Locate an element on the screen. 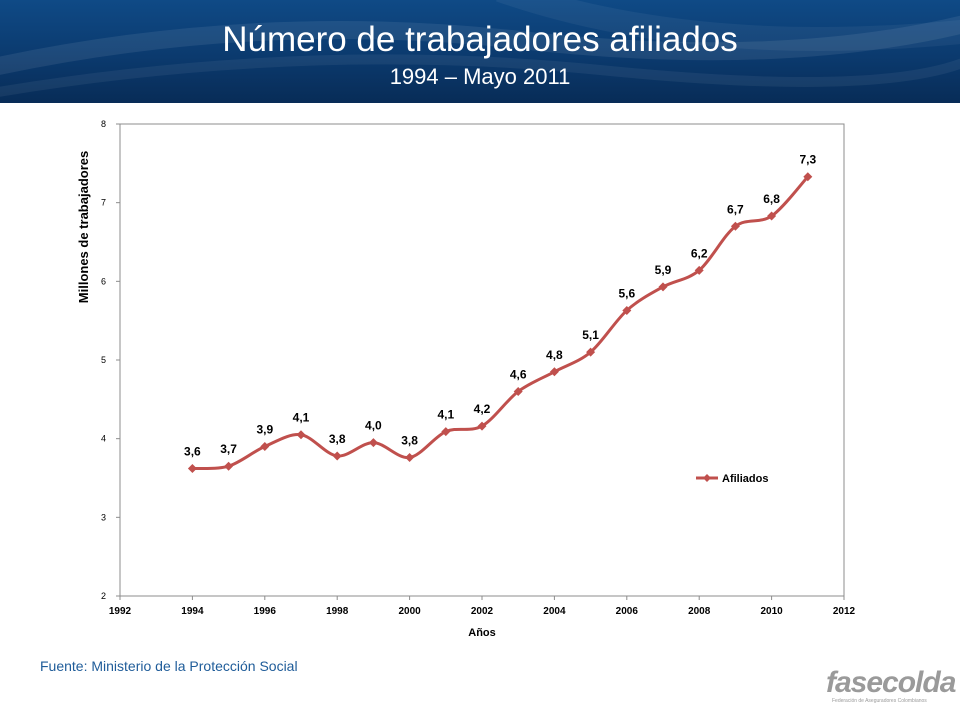 This screenshot has width=960, height=720. x-tick-label: 2004 is located at coordinates (554, 611).